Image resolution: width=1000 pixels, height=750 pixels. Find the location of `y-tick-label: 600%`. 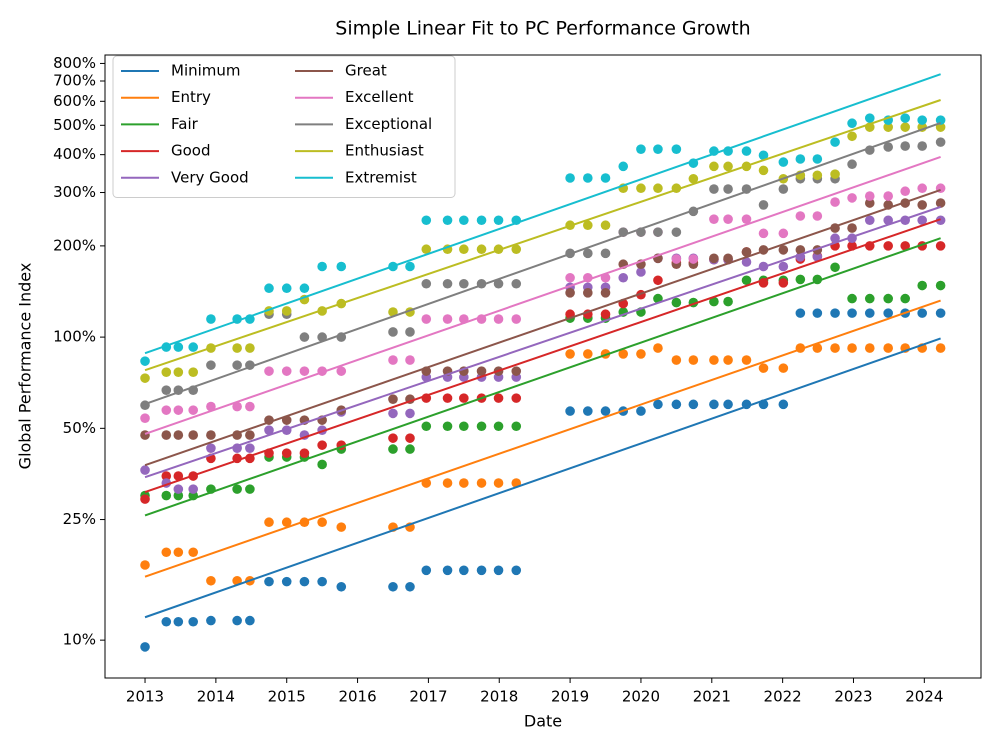

y-tick-label: 600% is located at coordinates (74, 101).